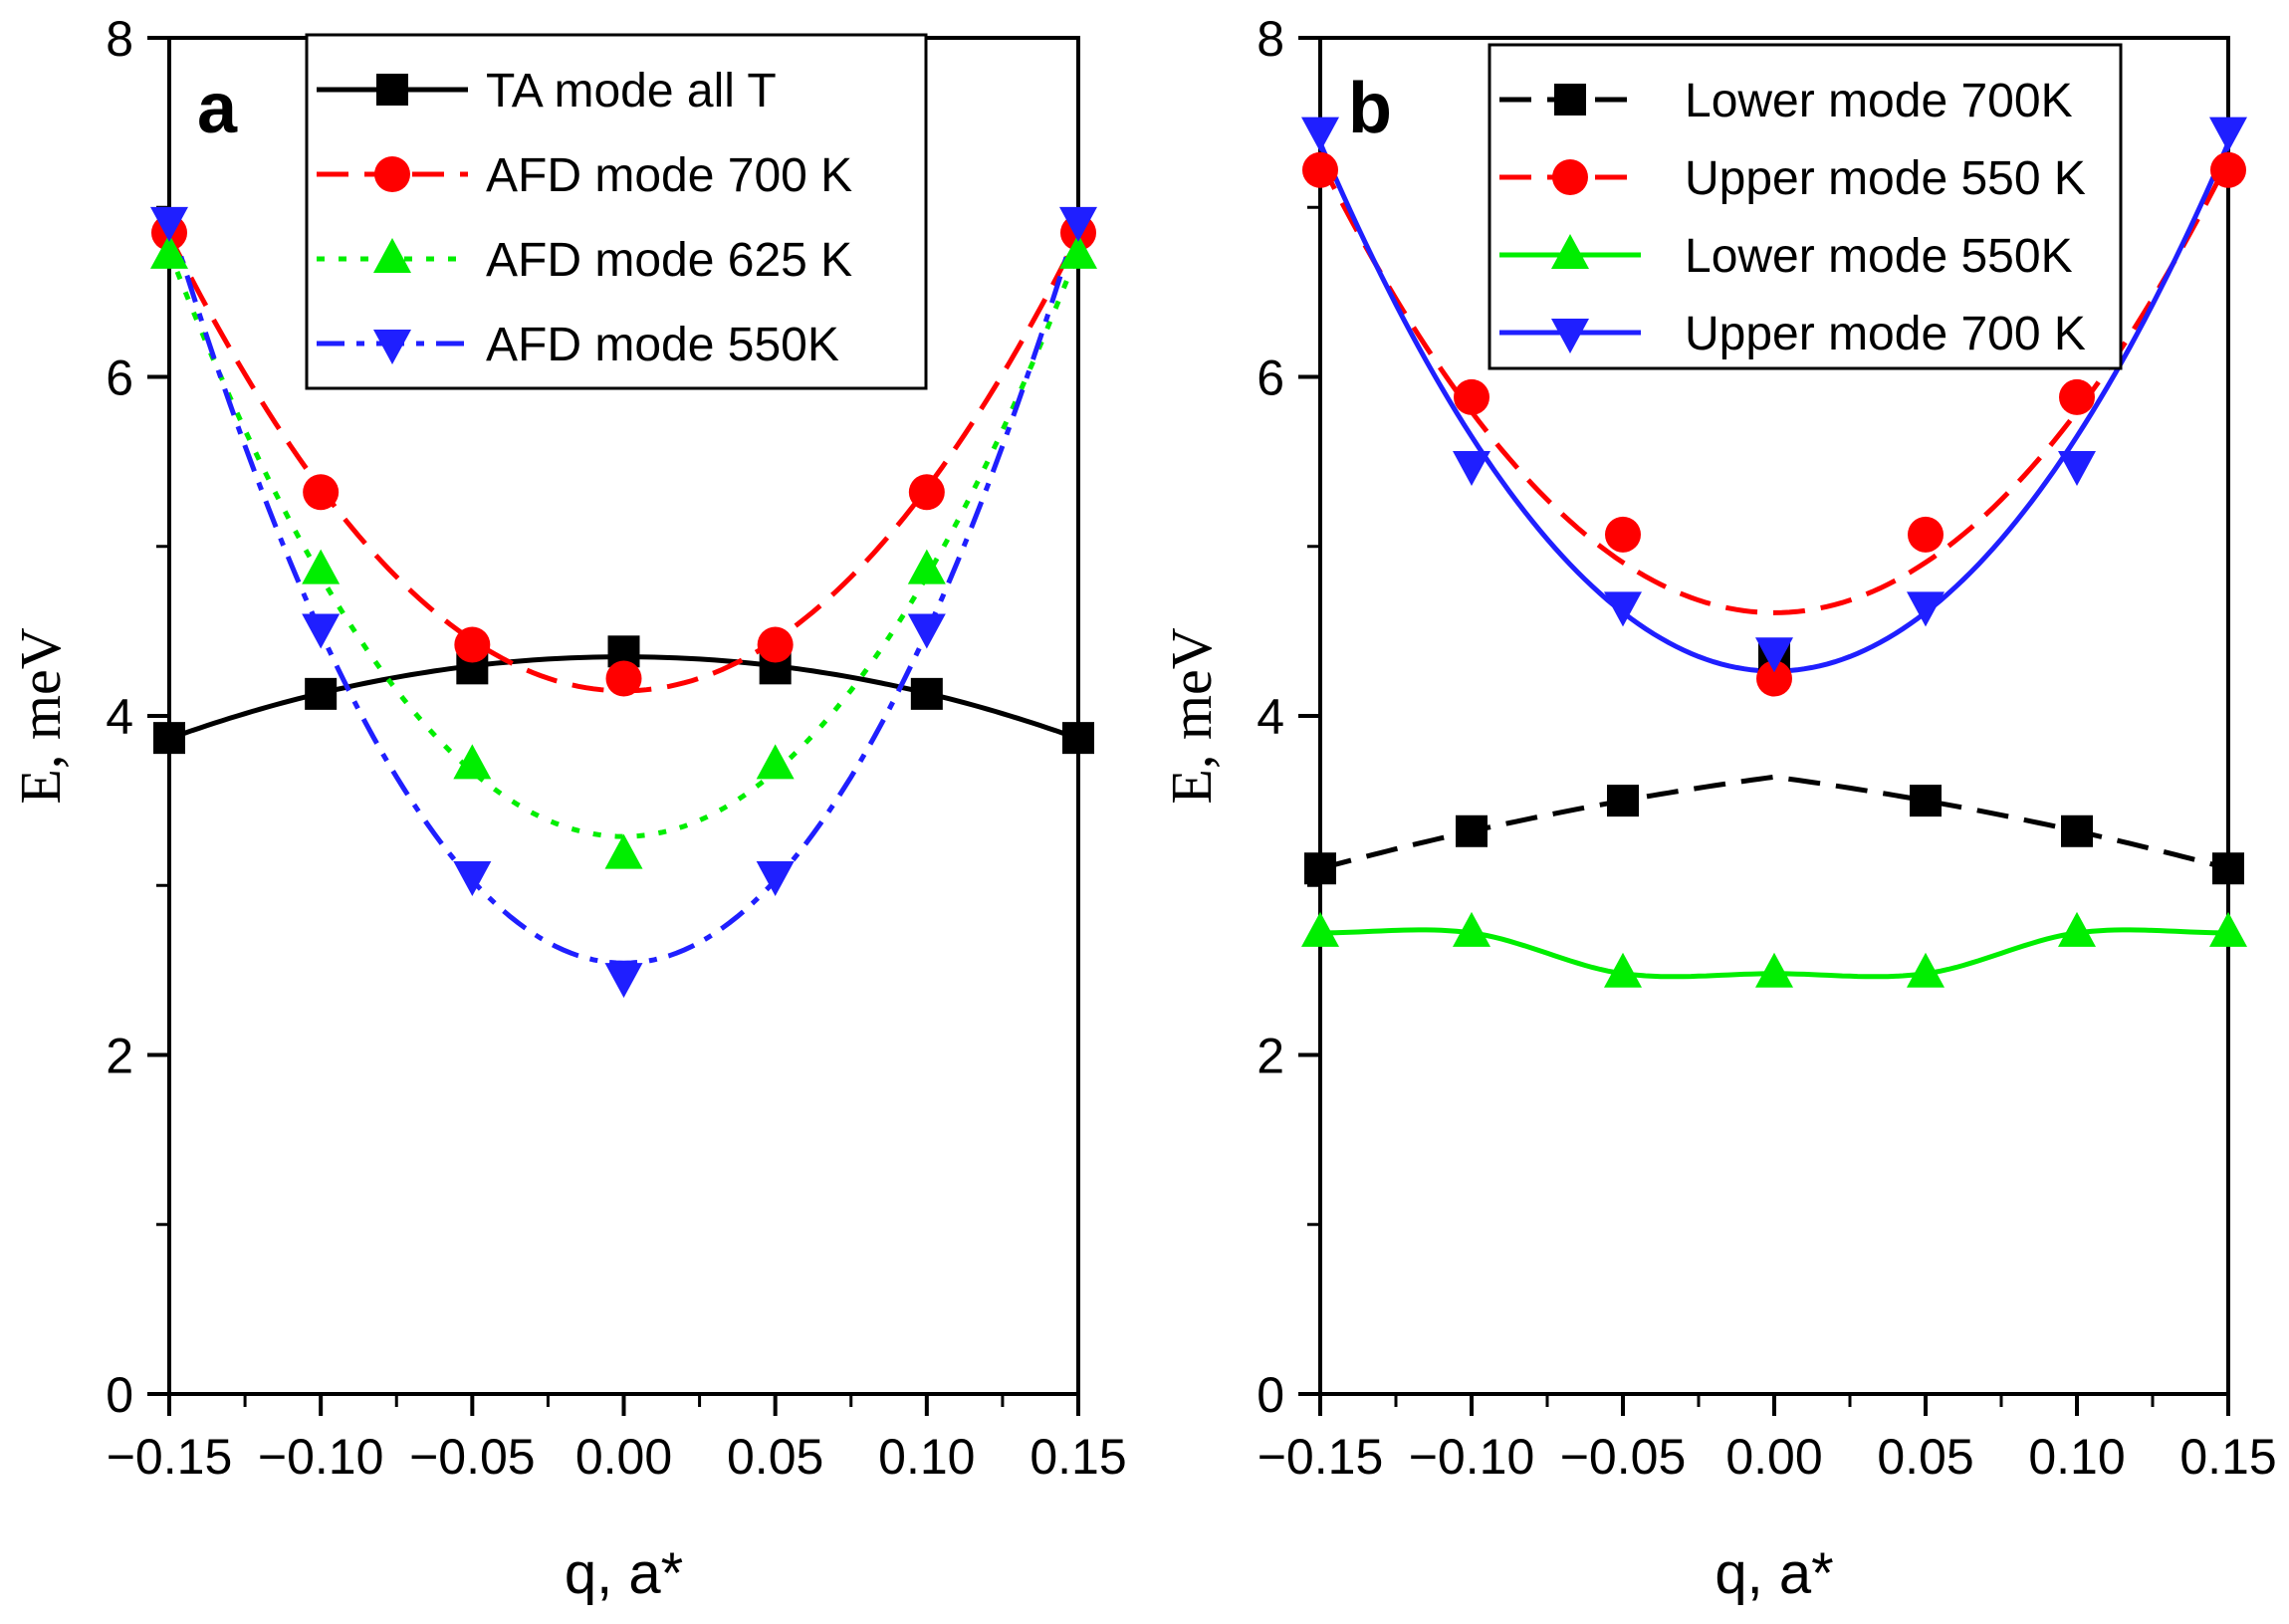 This screenshot has height=1624, width=2289. I want to click on panel-letter: b, so click(1370, 109).